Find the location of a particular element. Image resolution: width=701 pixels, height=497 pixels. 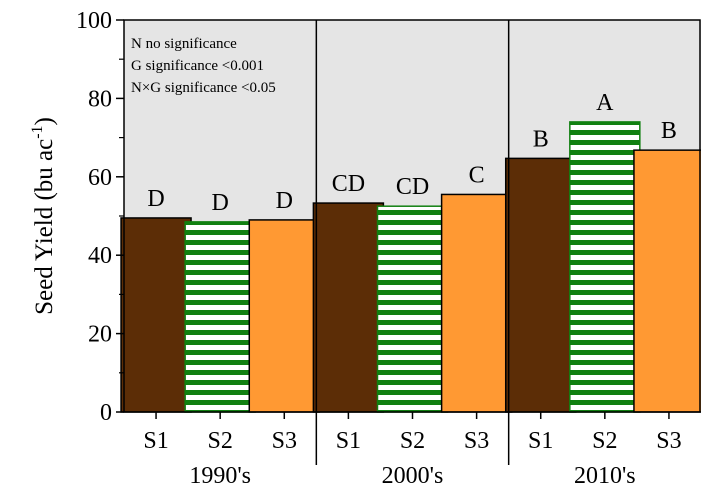

annotation-nxg: N×G significance <0.05 is located at coordinates (203, 88).